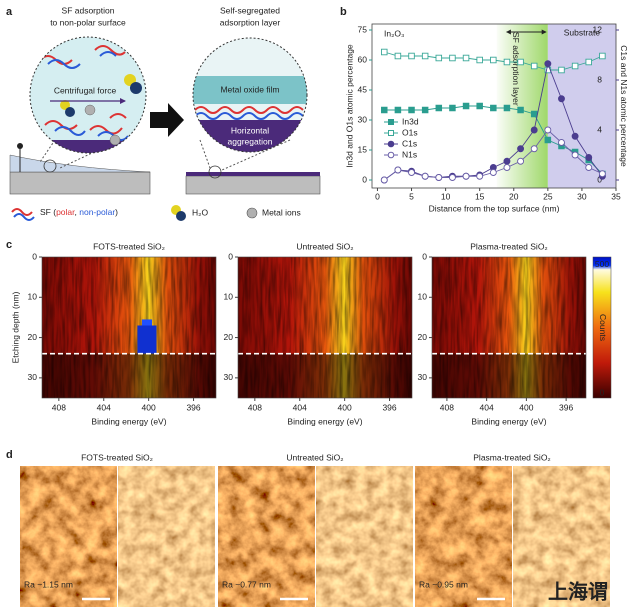 The height and width of the screenshot is (609, 628). What do you see at coordinates (48, 212) in the screenshot?
I see `legend-text: SF (` at bounding box center [48, 212].